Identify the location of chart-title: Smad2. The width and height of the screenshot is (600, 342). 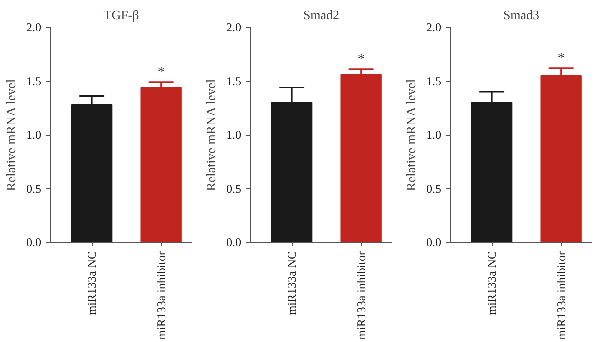
(321, 15).